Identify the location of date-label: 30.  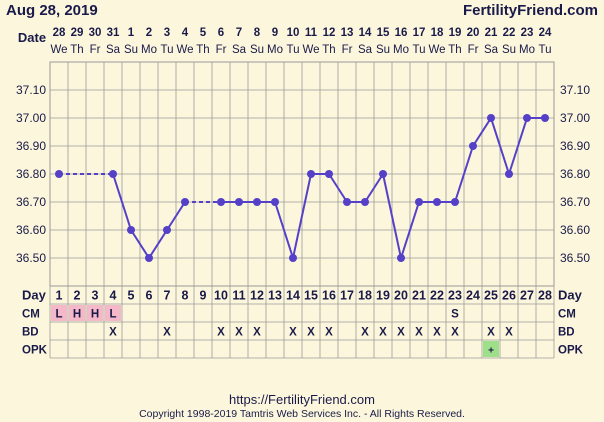
(95, 33).